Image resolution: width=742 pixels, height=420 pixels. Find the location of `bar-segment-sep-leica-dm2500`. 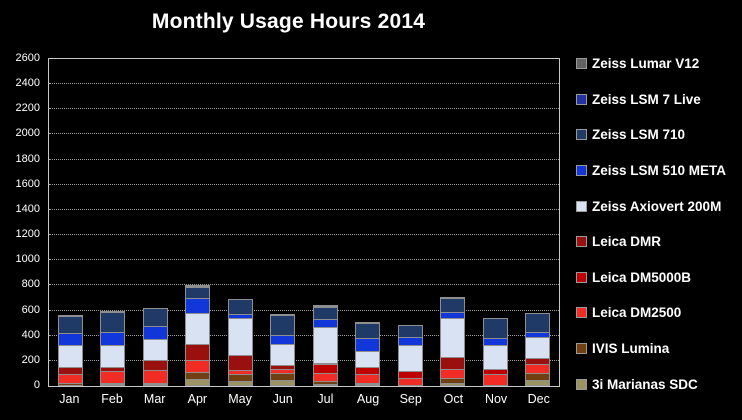

bar-segment-sep-leica-dm2500 is located at coordinates (410, 381).